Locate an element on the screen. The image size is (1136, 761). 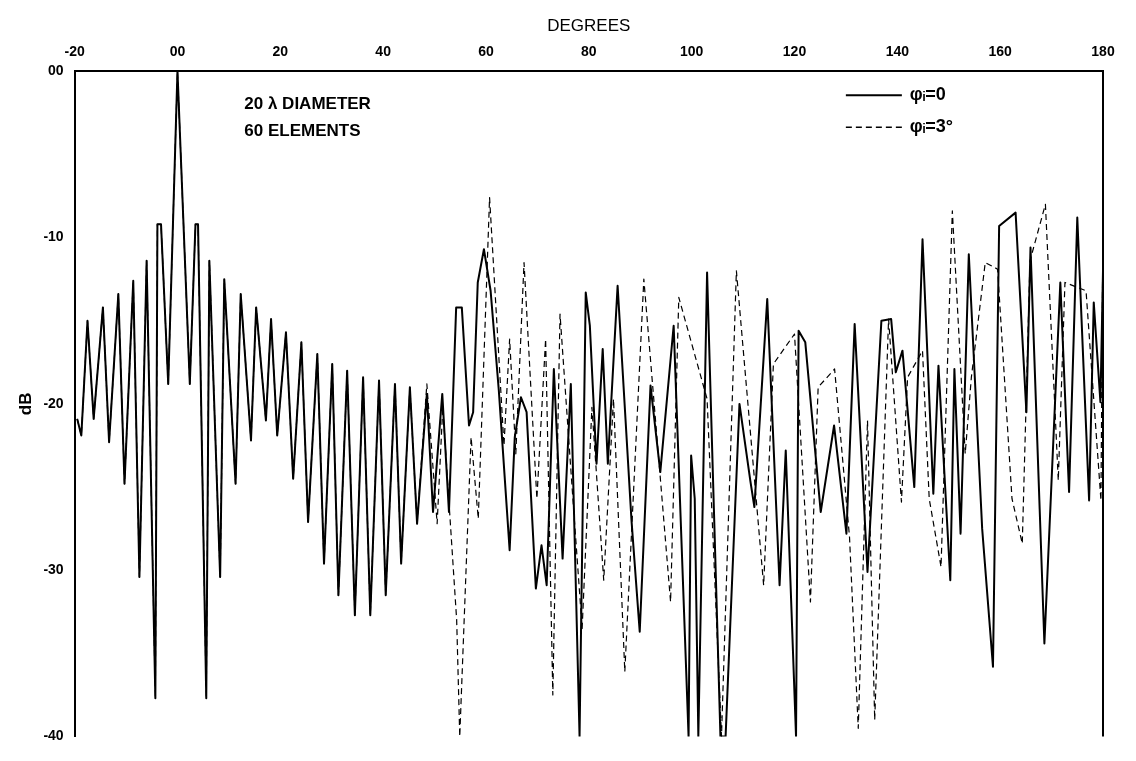
x-tick-label: 140 is located at coordinates (897, 50).